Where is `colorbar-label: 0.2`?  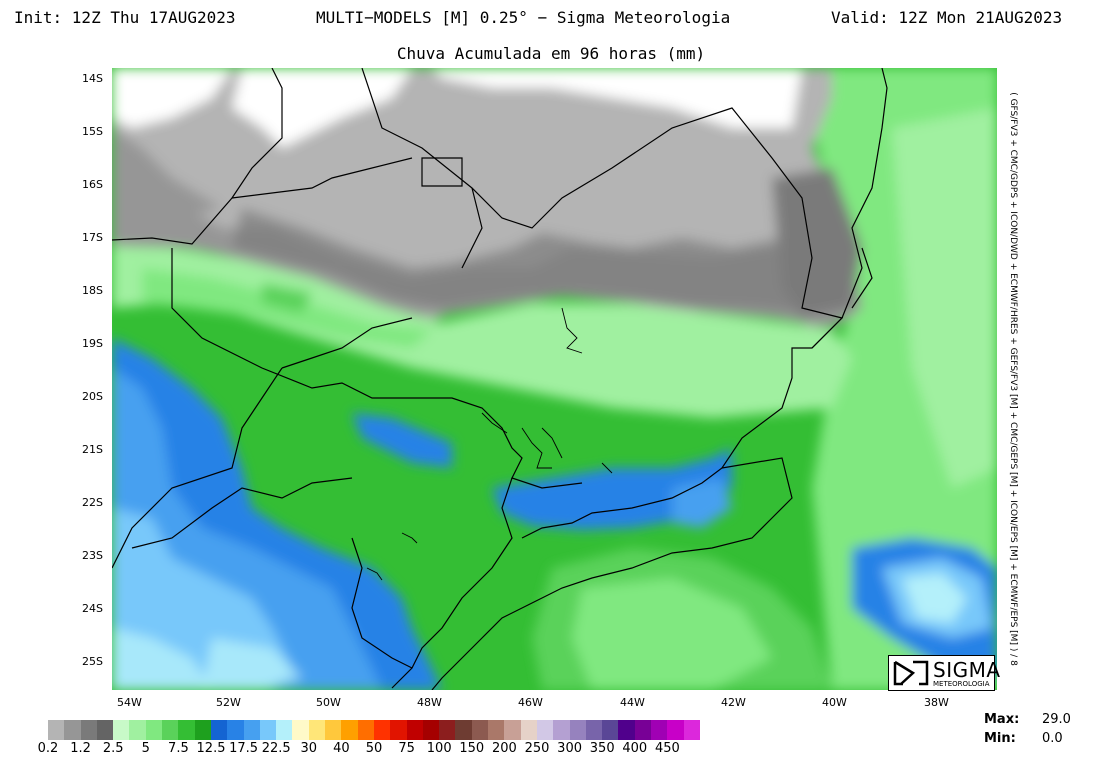 colorbar-label: 0.2 is located at coordinates (48, 748).